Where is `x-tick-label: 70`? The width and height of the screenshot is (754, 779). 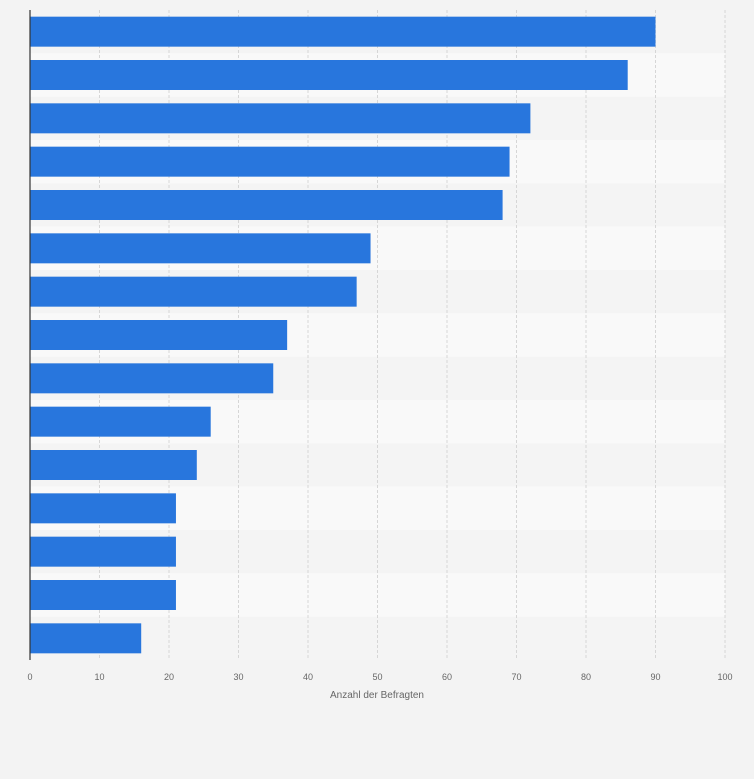 x-tick-label: 70 is located at coordinates (516, 677).